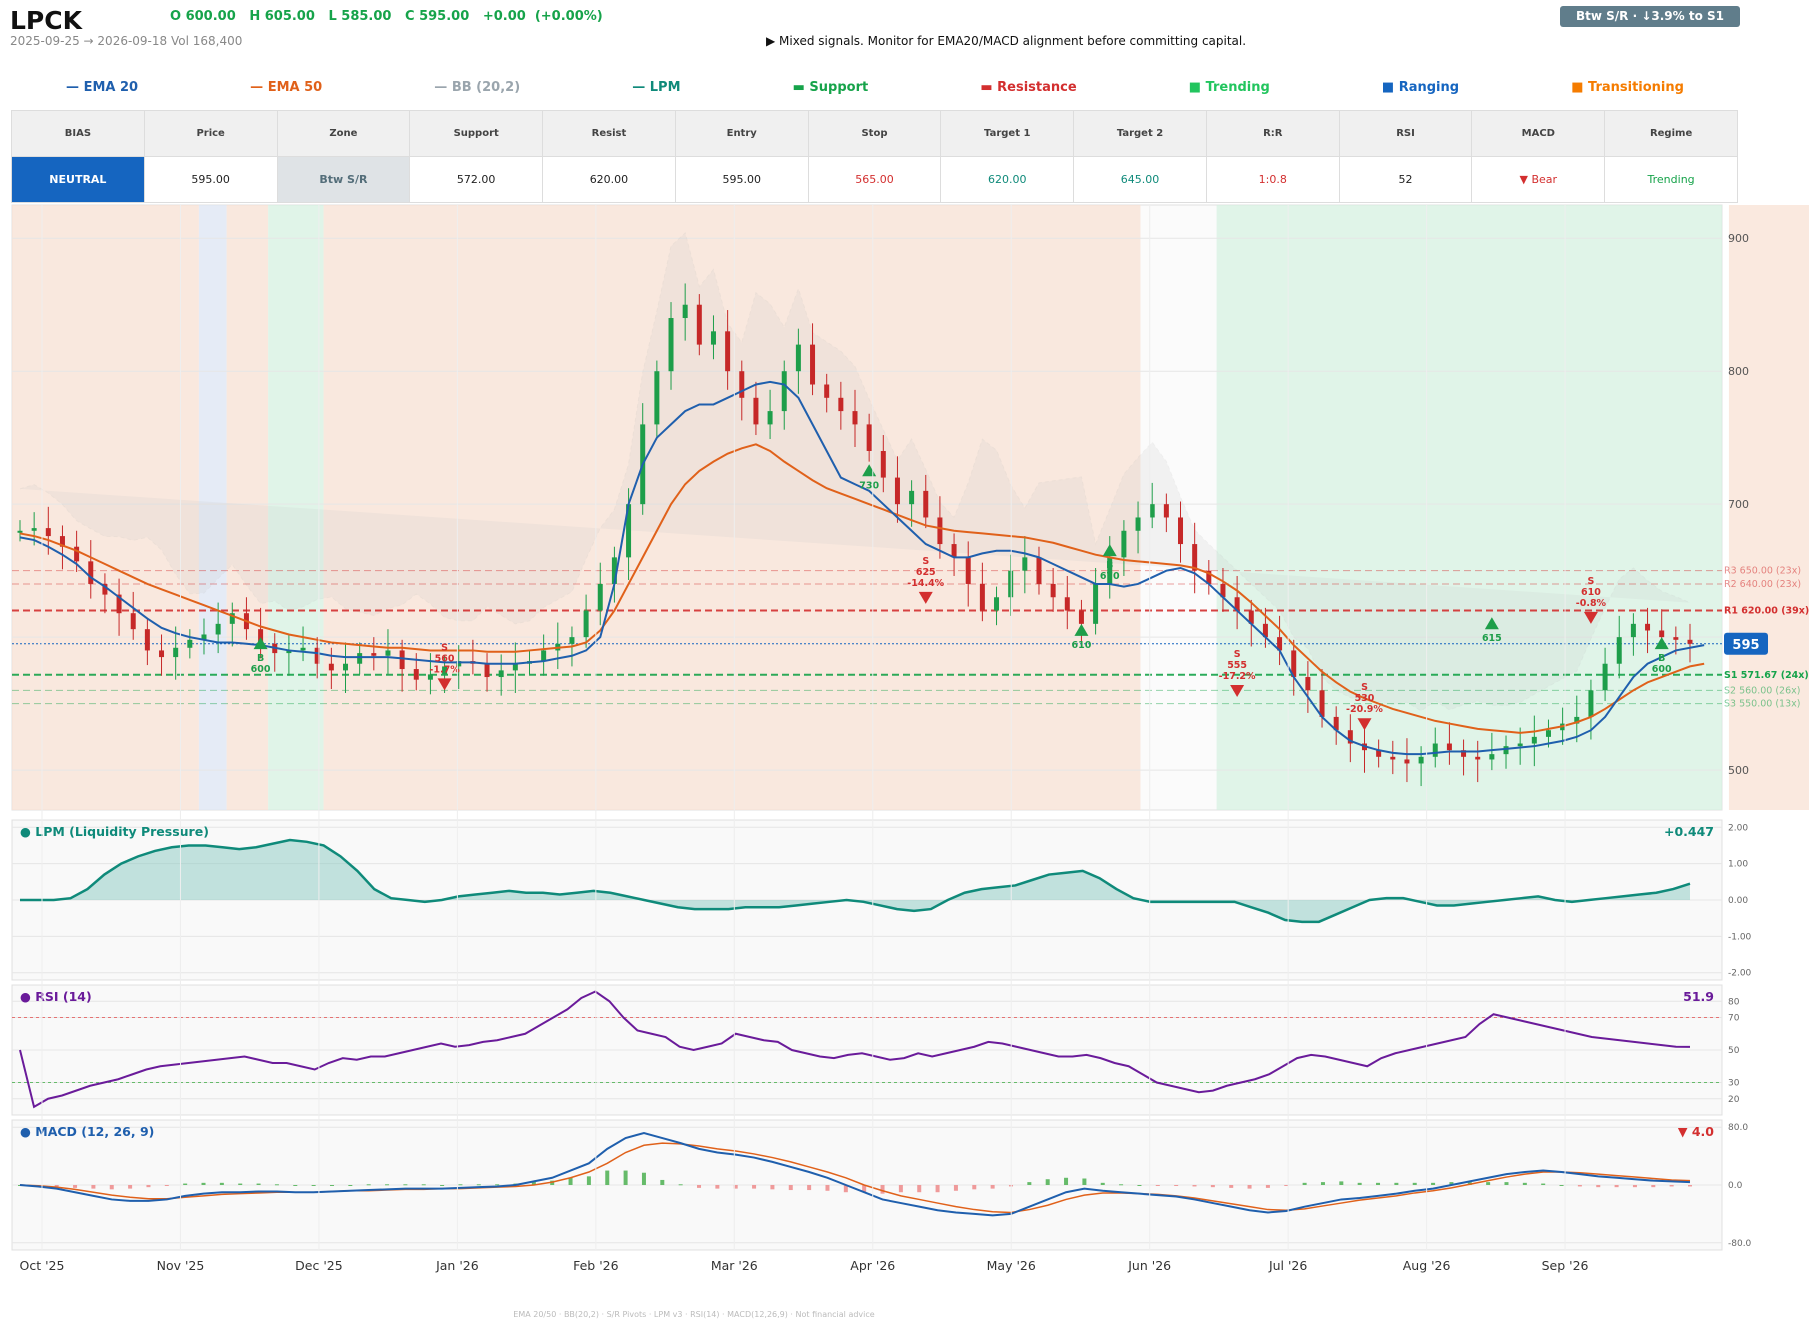  What do you see at coordinates (1766, 675) in the screenshot?
I see `pivot-label: S1 571.67 (24x)` at bounding box center [1766, 675].